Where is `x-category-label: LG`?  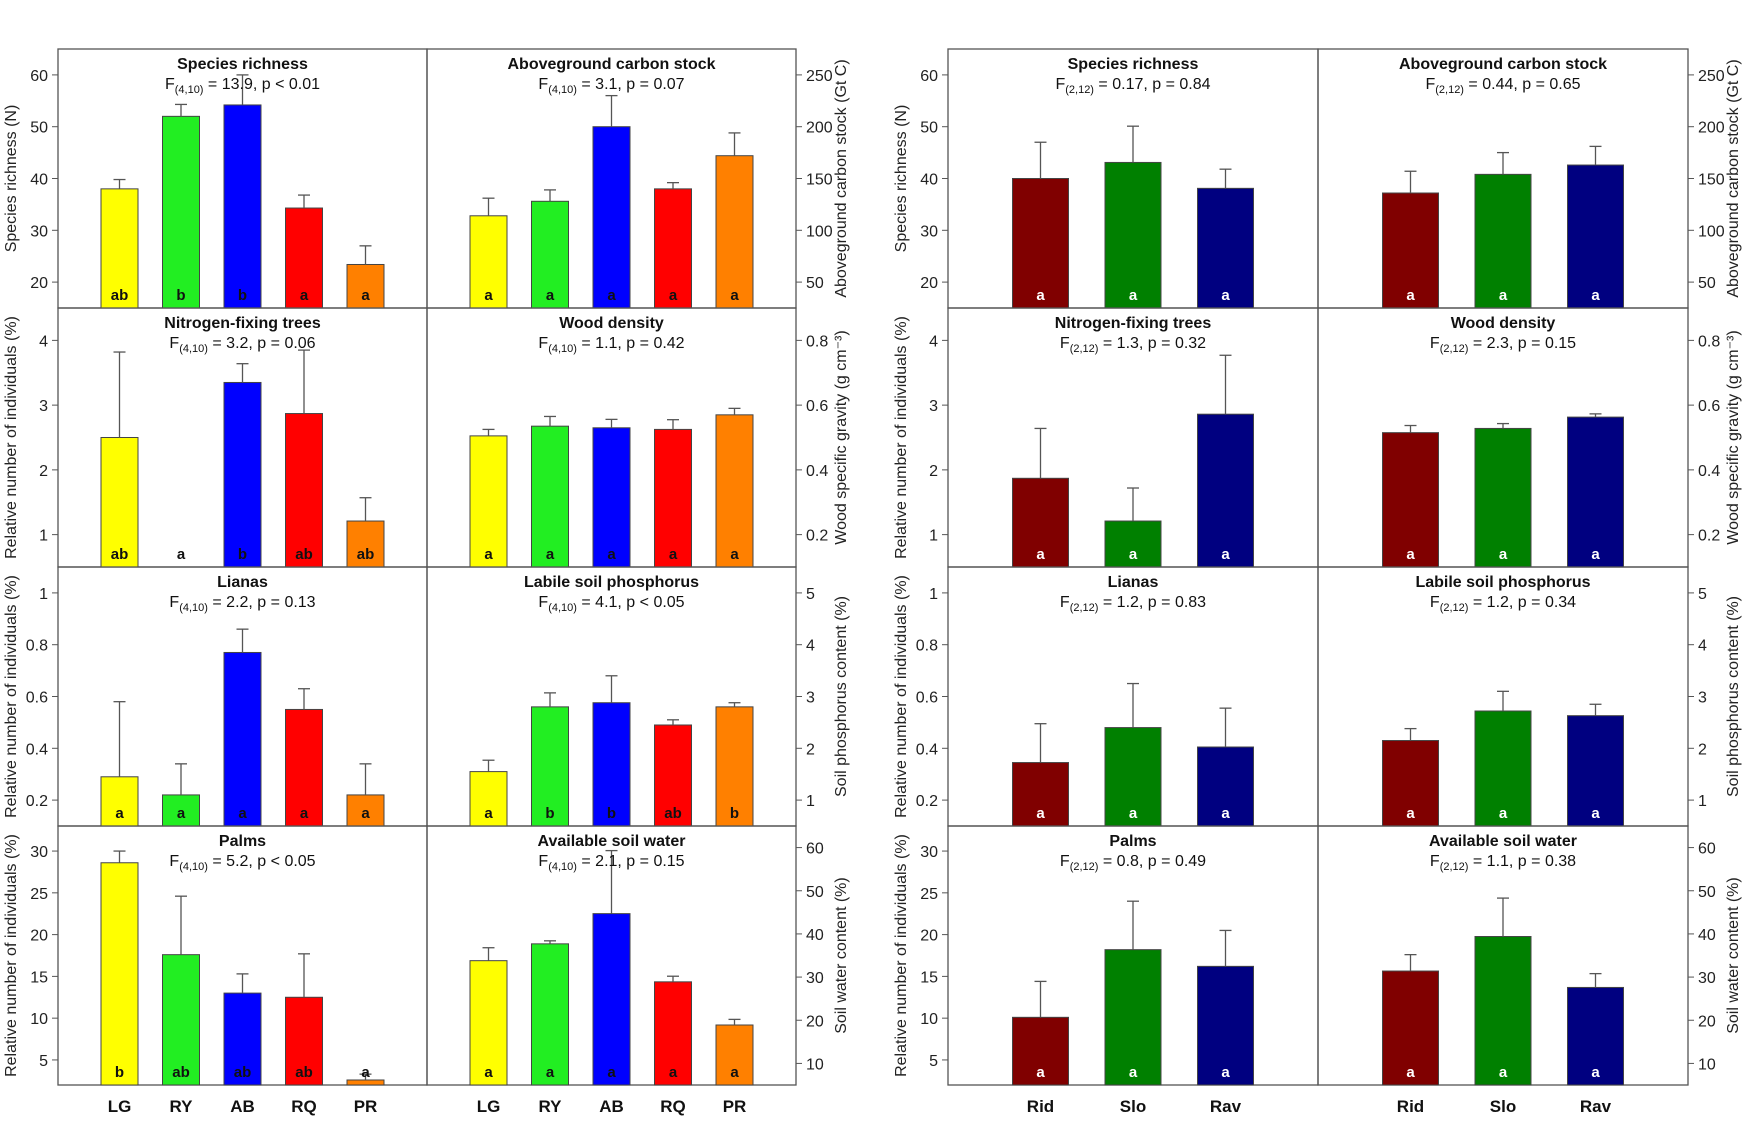
x-category-label: LG is located at coordinates (120, 1106).